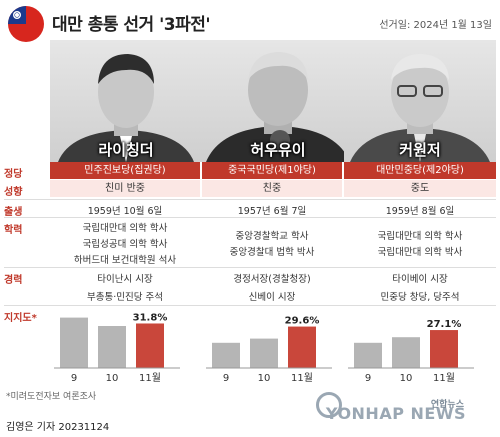 This screenshot has height=437, width=500. What do you see at coordinates (444, 324) in the screenshot?
I see `data-label: 27.1%` at bounding box center [444, 324].